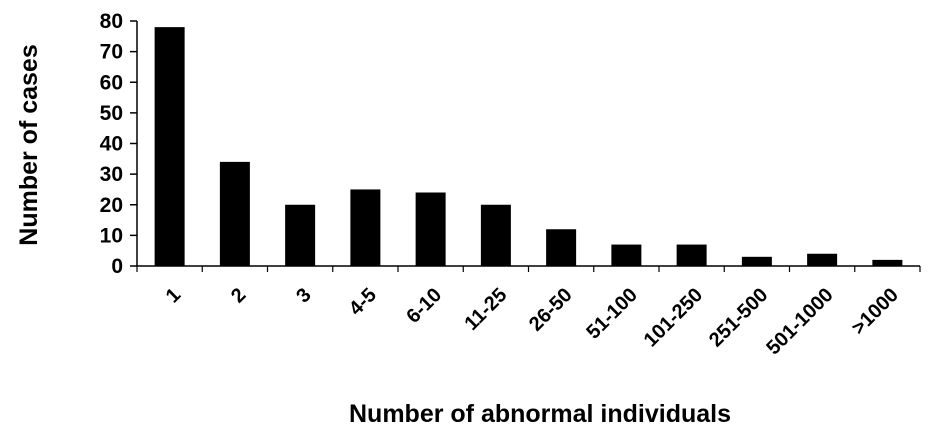  Describe the element at coordinates (111, 52) in the screenshot. I see `y-tick-label: 70` at that location.